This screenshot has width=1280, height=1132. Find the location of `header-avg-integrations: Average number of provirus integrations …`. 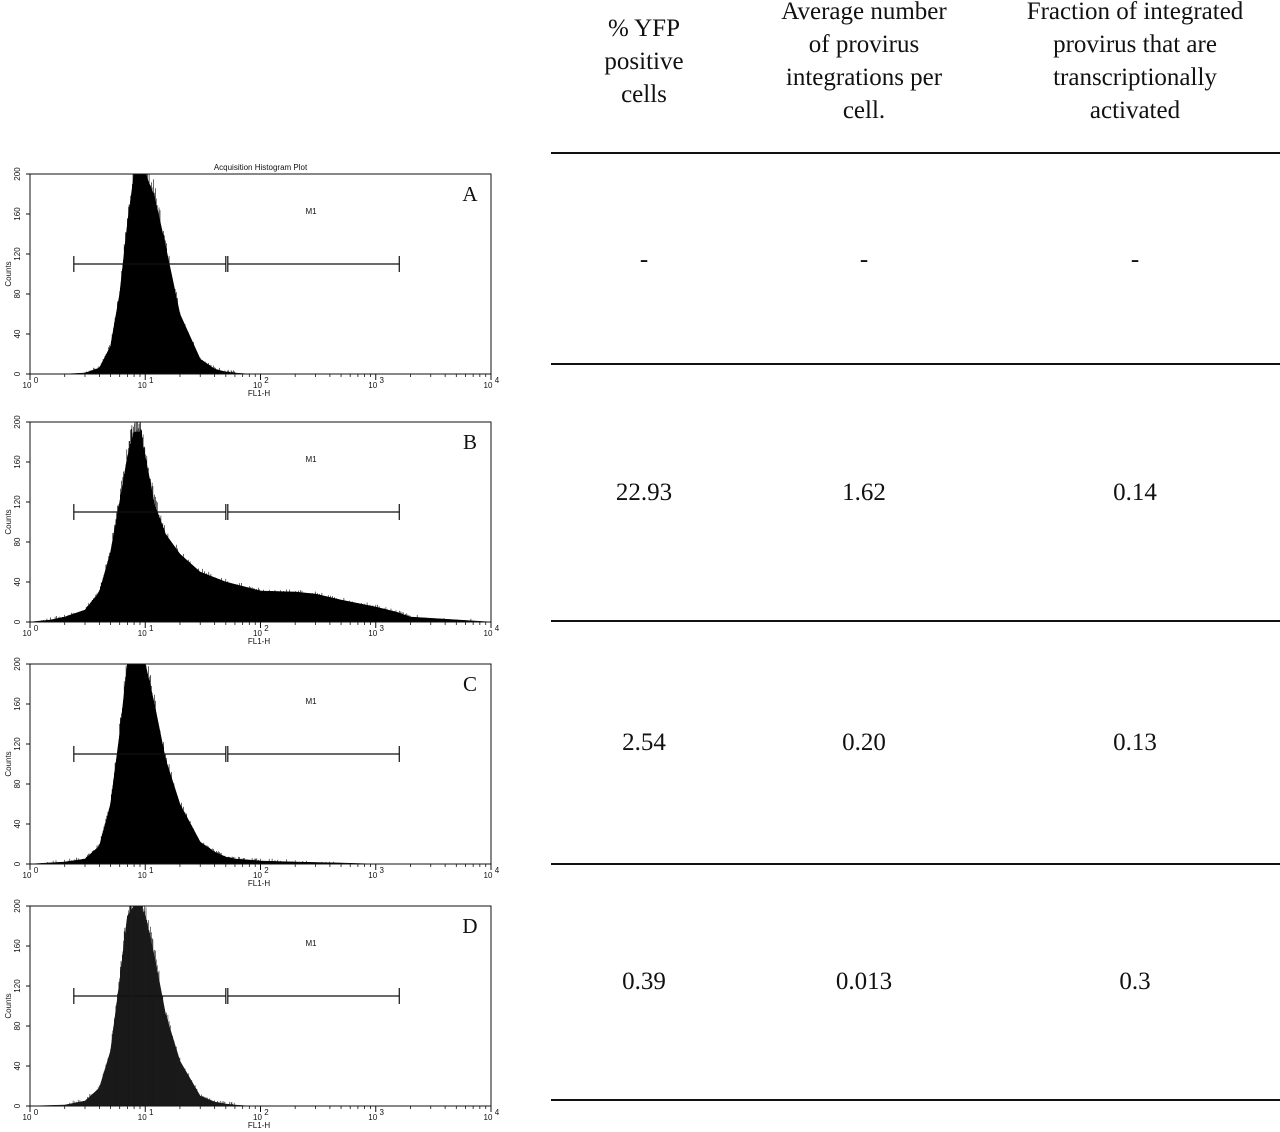

header-avg-integrations: Average number of provirus integrations … is located at coordinates (864, 62).